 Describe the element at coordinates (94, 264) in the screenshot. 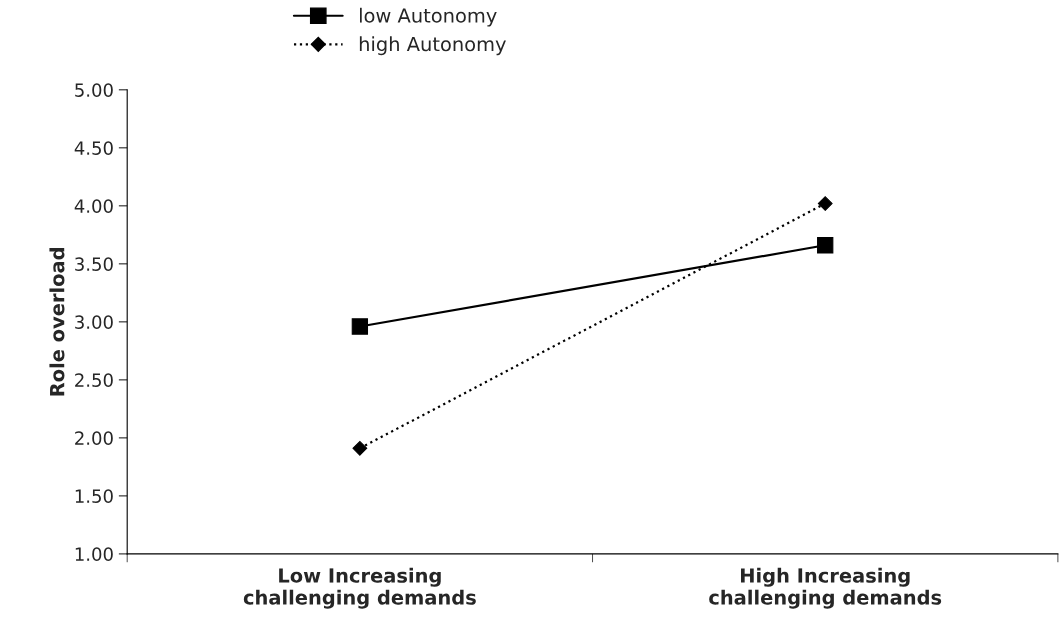

I see `y-tick-label: 3.50` at that location.